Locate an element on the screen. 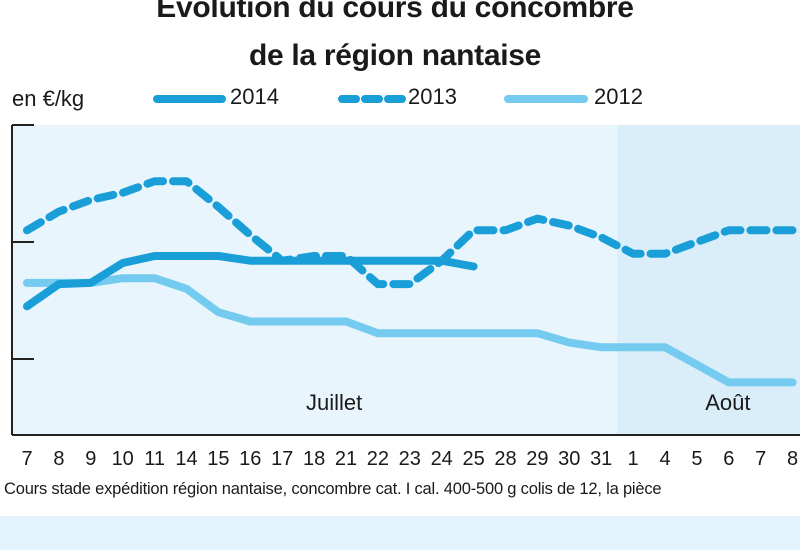 The width and height of the screenshot is (800, 550). series-line-2014 is located at coordinates (250, 281).